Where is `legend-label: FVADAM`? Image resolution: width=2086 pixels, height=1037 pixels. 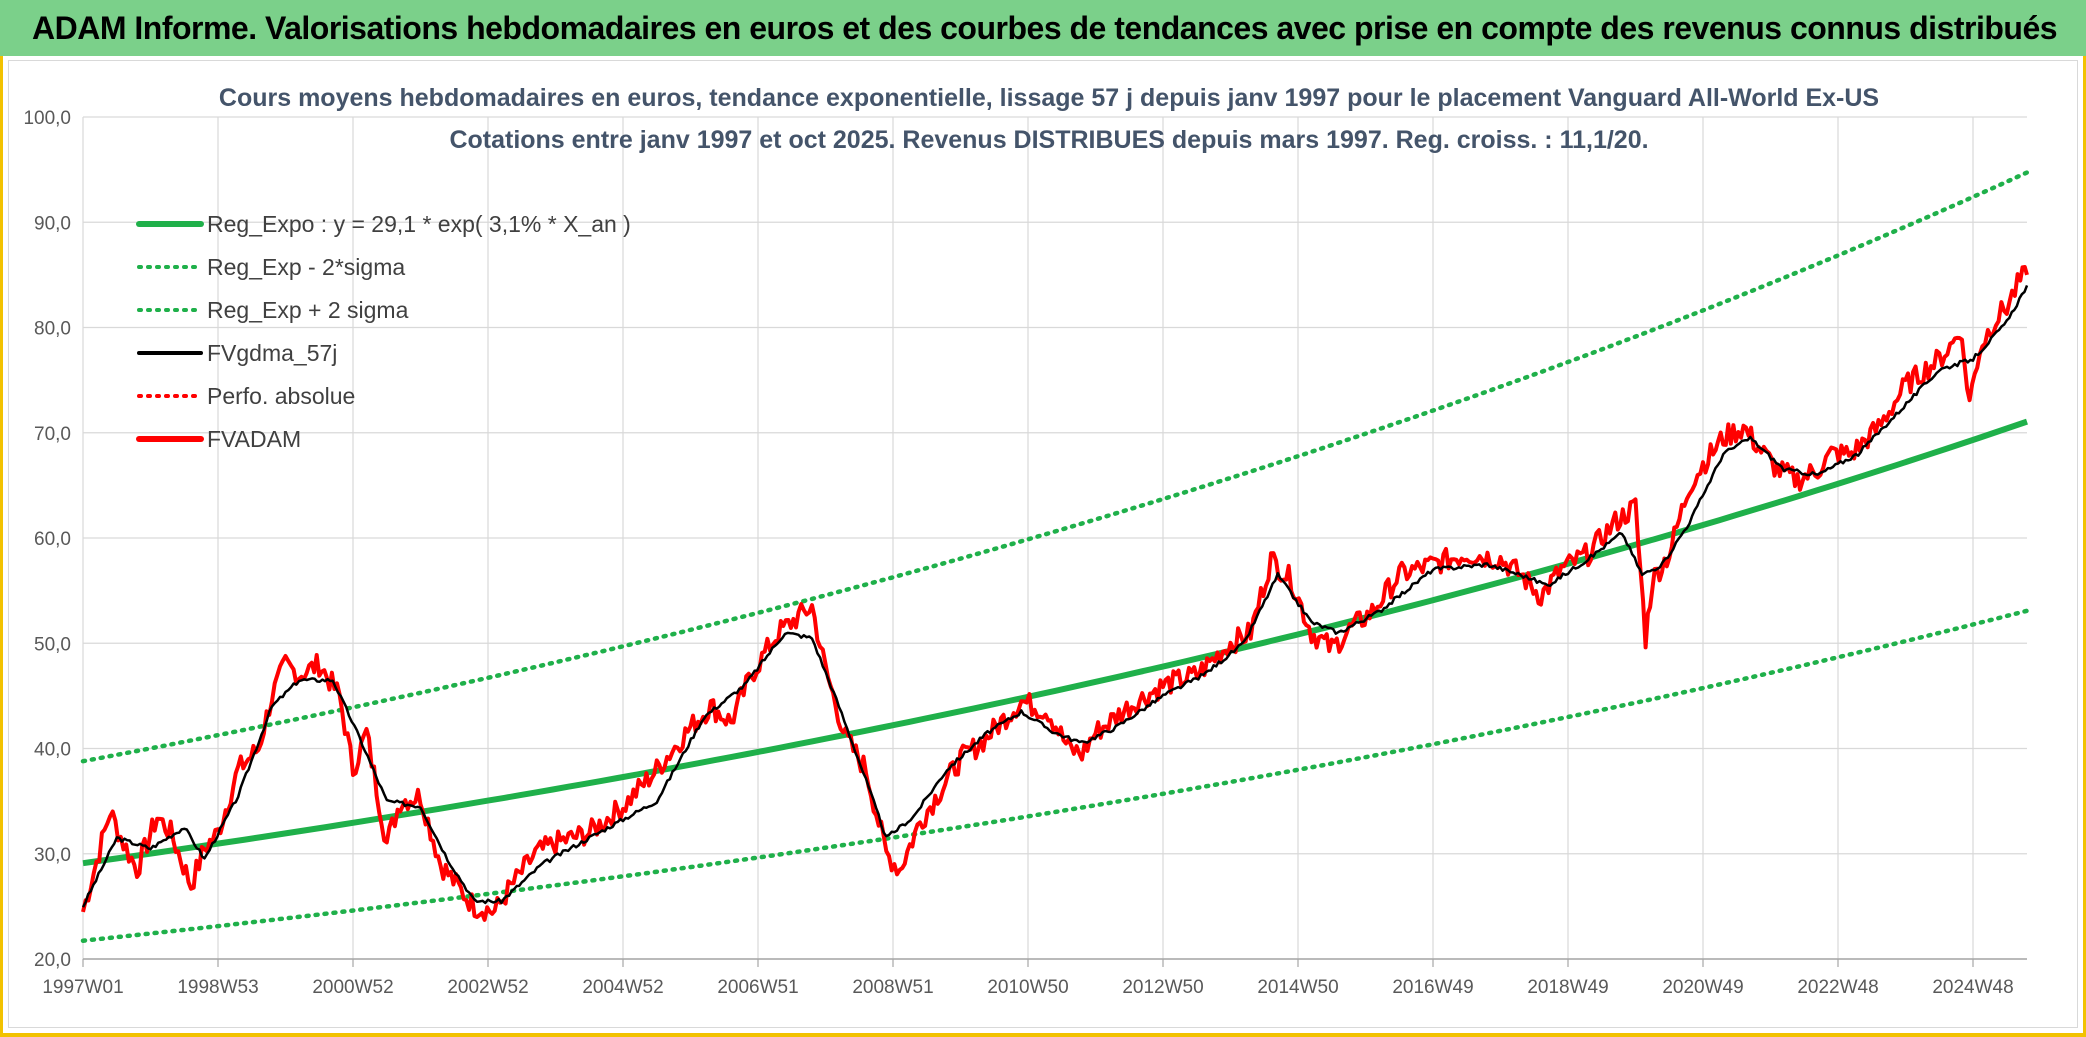
legend-label: FVADAM is located at coordinates (254, 439).